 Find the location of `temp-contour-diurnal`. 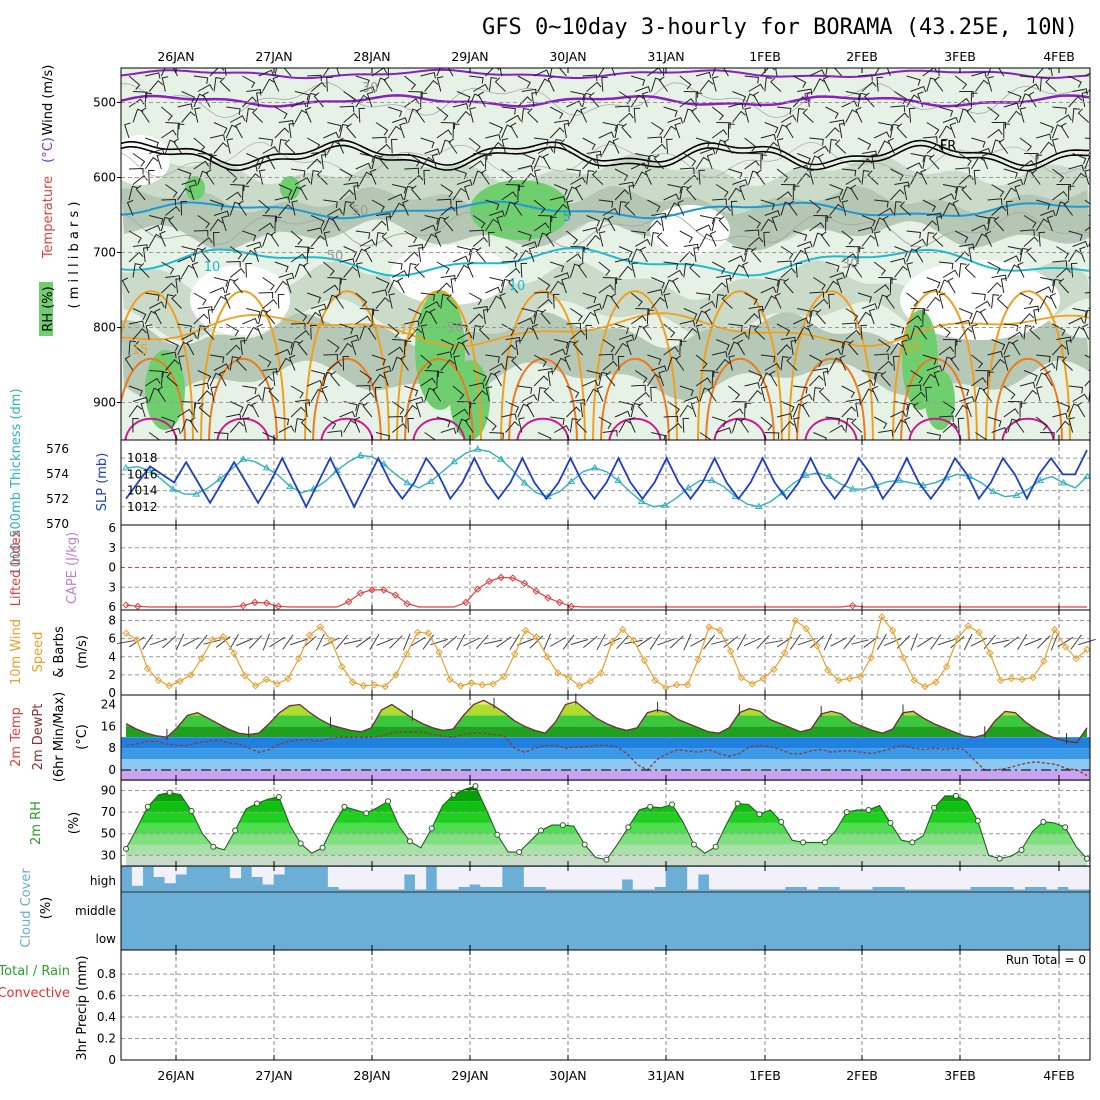

temp-contour-diurnal is located at coordinates (347, 398).